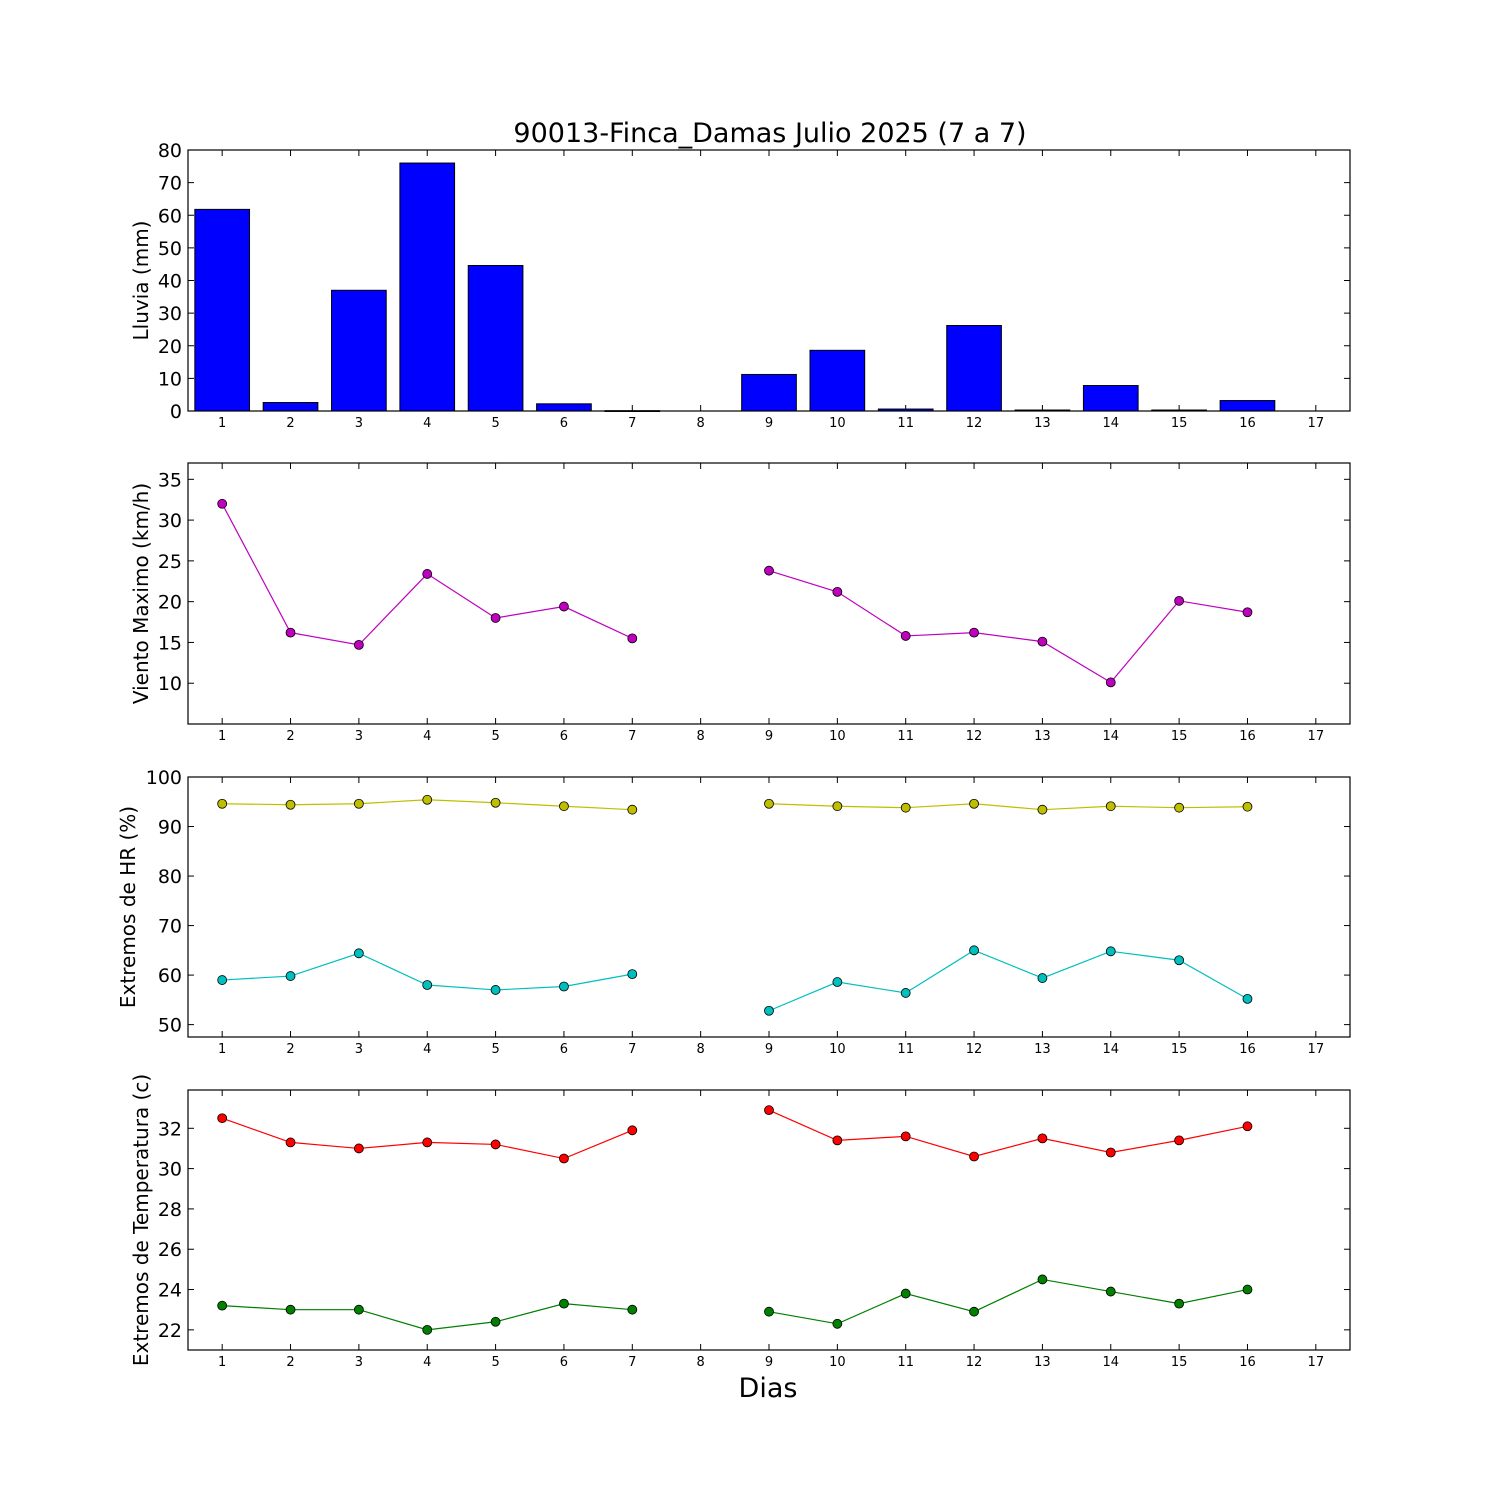 Image resolution: width=1500 pixels, height=1500 pixels. What do you see at coordinates (170, 1250) in the screenshot?
I see `y-tick-label: 26` at bounding box center [170, 1250].